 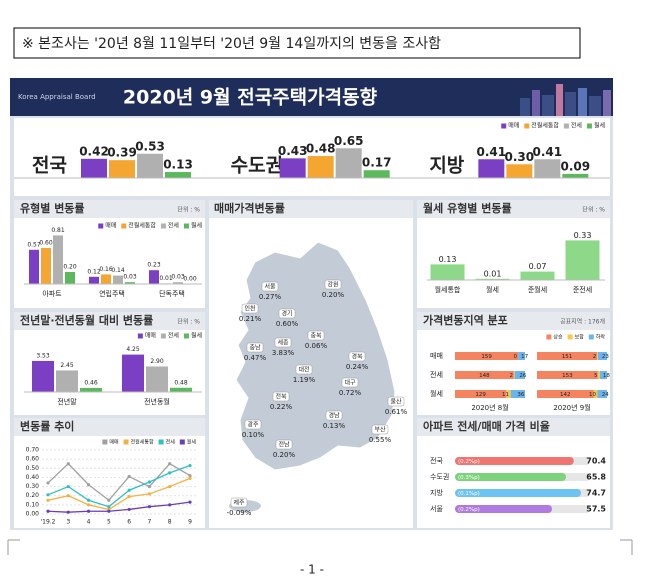 What do you see at coordinates (582, 322) in the screenshot?
I see `subtitle: 공표지역 : 176개` at bounding box center [582, 322].